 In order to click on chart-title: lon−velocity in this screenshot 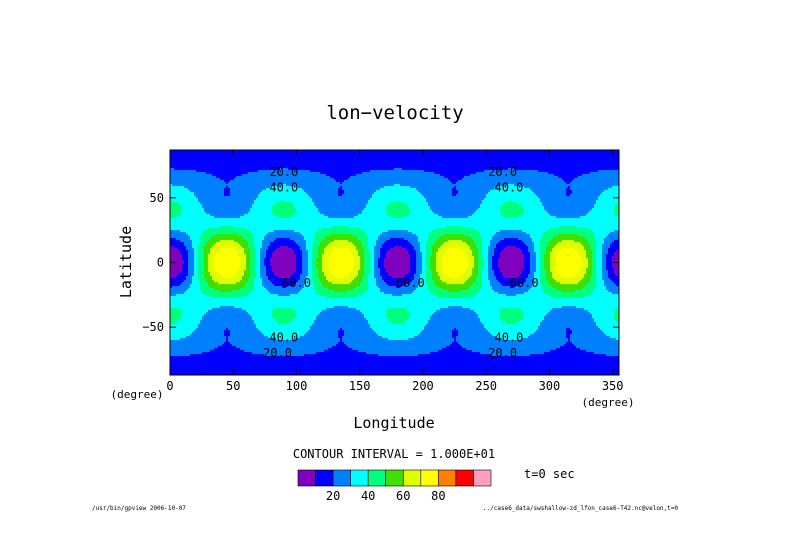, I will do `click(394, 113)`.